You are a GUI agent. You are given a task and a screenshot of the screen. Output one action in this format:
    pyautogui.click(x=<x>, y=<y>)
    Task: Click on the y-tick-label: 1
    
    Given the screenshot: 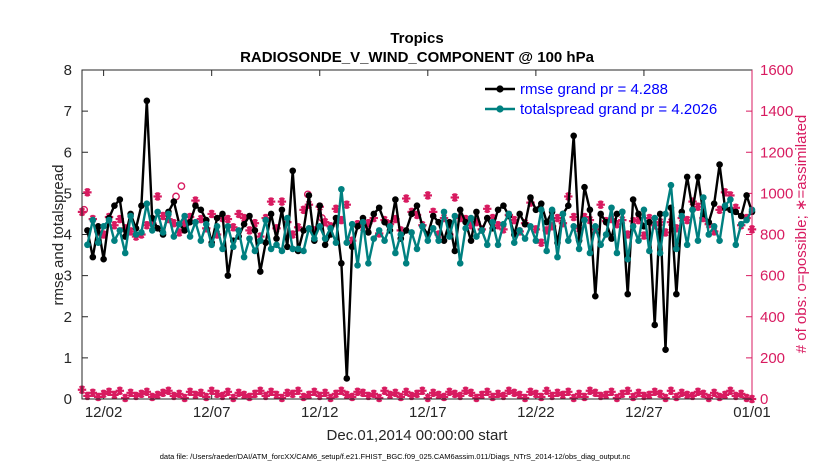 What is the action you would take?
    pyautogui.click(x=68, y=358)
    